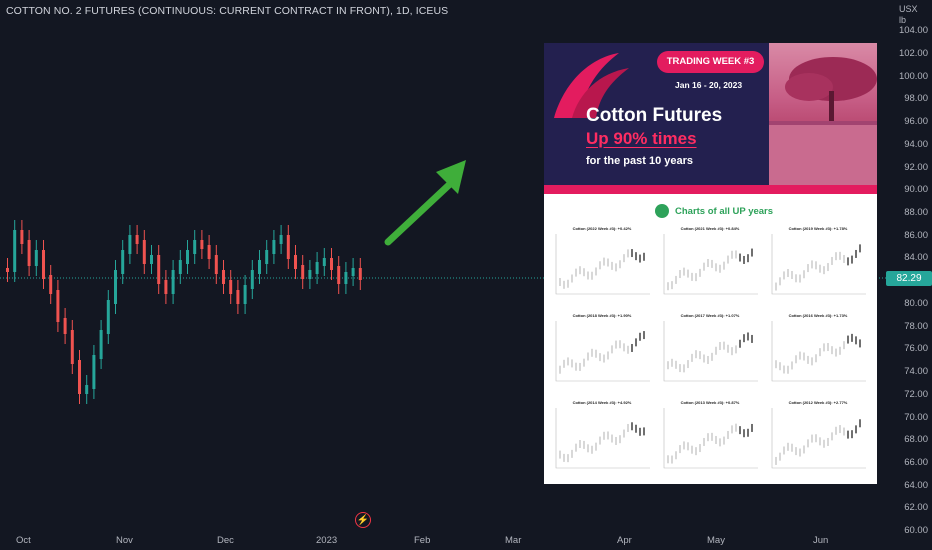 This screenshot has width=932, height=550. What do you see at coordinates (913, 53) in the screenshot?
I see `price-tick: 102.00` at bounding box center [913, 53].